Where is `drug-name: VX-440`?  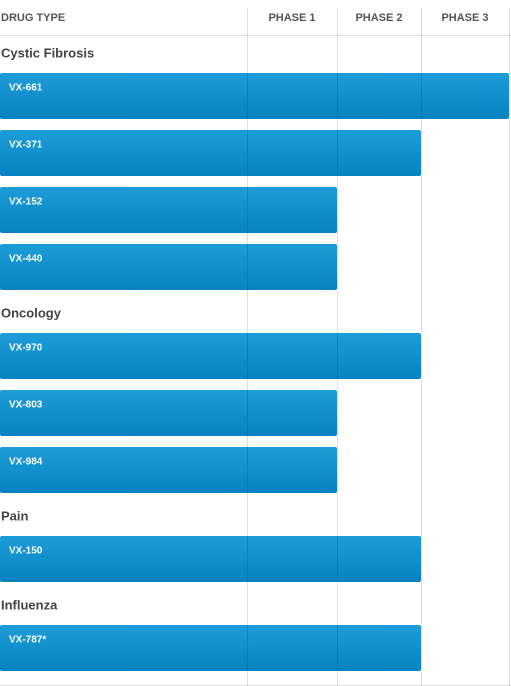
drug-name: VX-440 is located at coordinates (26, 259).